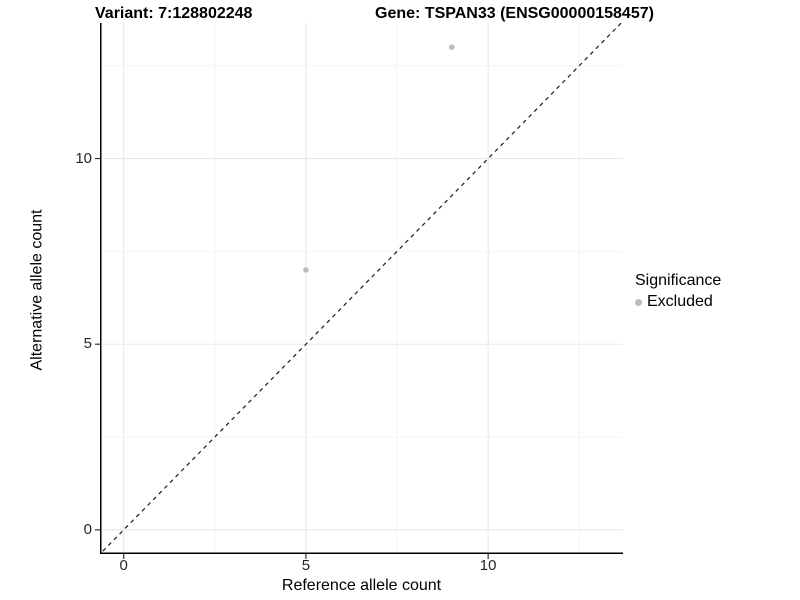  Describe the element at coordinates (488, 565) in the screenshot. I see `x-tick-label: 10` at that location.